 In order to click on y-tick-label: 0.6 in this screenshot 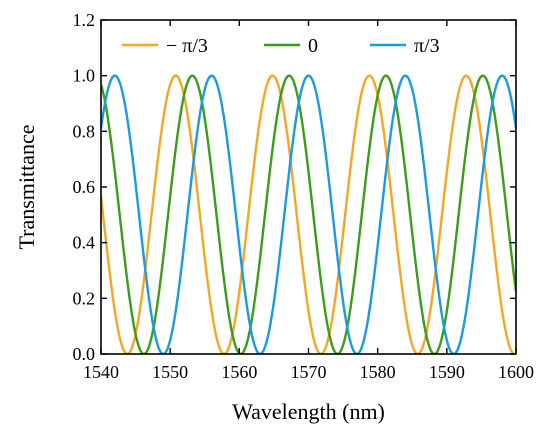, I will do `click(84, 187)`.